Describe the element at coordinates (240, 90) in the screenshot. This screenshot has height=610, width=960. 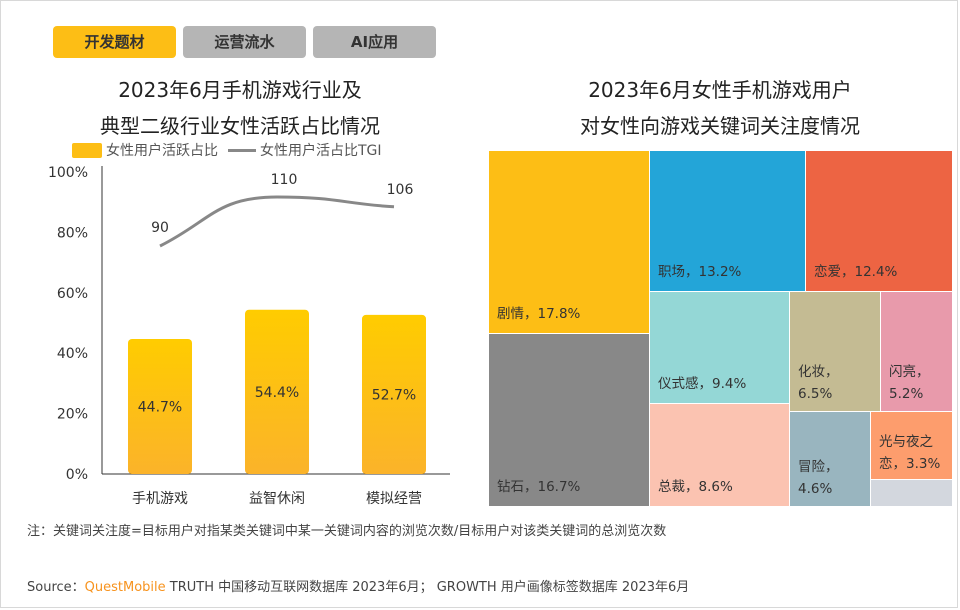
I see `title-line: 2023年6月手机游戏行业及` at that location.